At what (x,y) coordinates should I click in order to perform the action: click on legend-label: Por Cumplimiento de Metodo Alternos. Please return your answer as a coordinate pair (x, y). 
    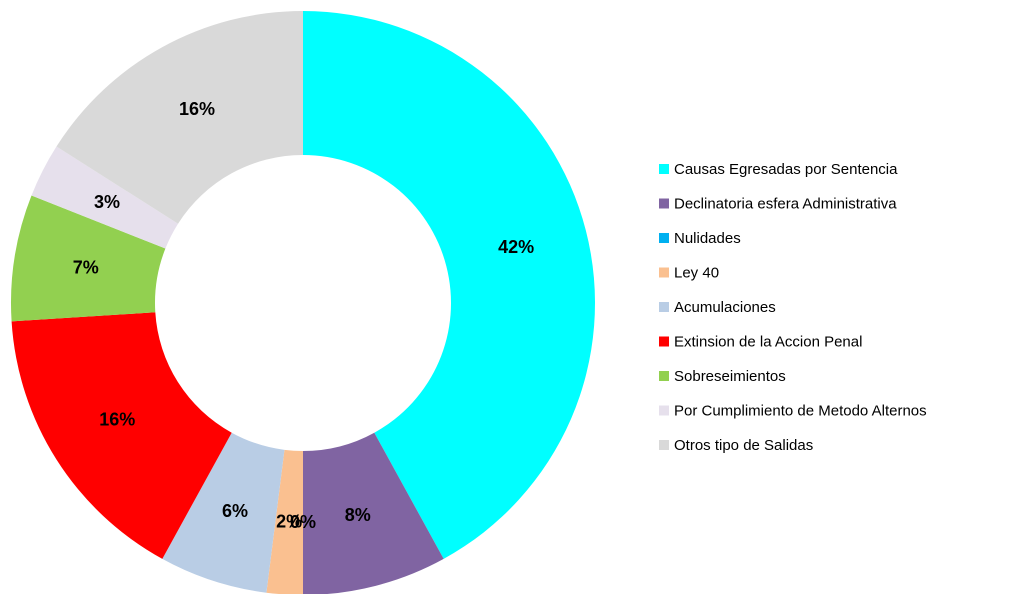
    Looking at the image, I should click on (800, 410).